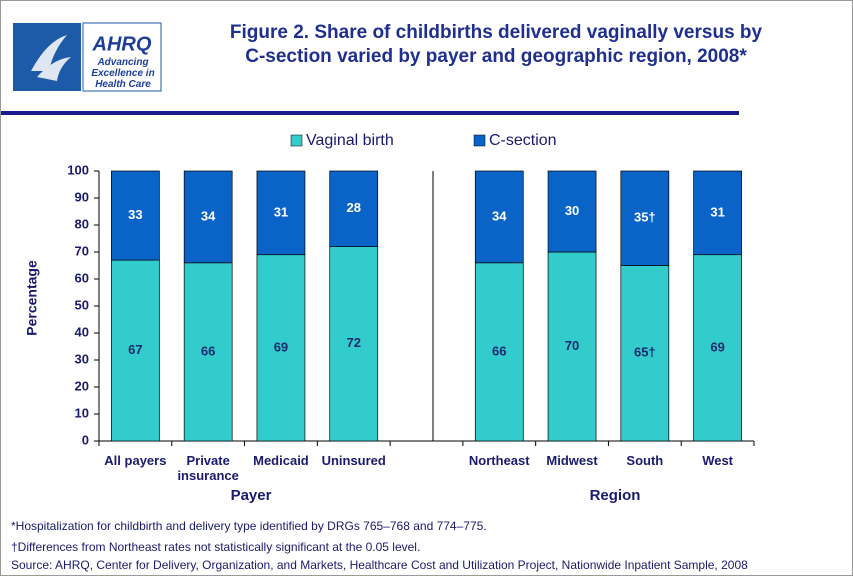 The width and height of the screenshot is (853, 576). I want to click on y-axis-label: Percentage, so click(32, 298).